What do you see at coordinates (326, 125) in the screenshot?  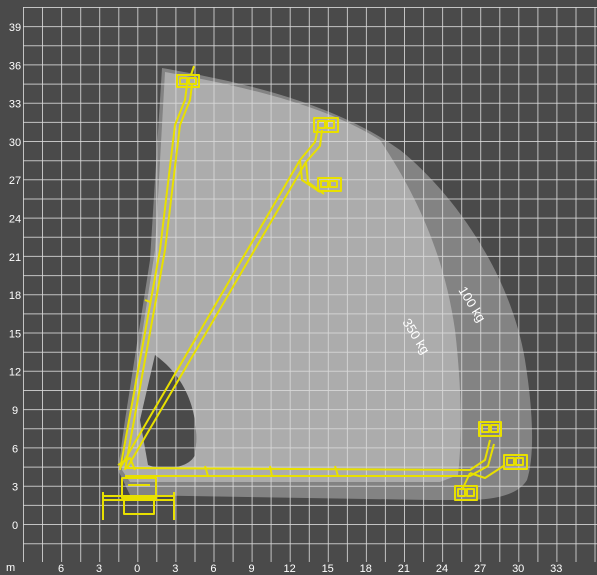 I see `basket-upper-middle` at bounding box center [326, 125].